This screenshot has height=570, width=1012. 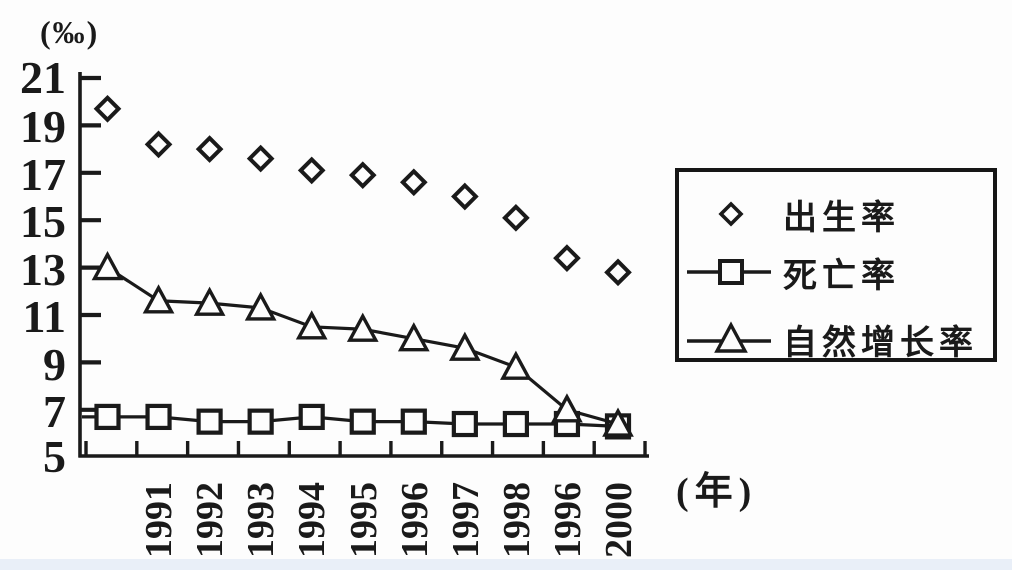 I want to click on y-tick-label: 7, so click(x=54, y=411).